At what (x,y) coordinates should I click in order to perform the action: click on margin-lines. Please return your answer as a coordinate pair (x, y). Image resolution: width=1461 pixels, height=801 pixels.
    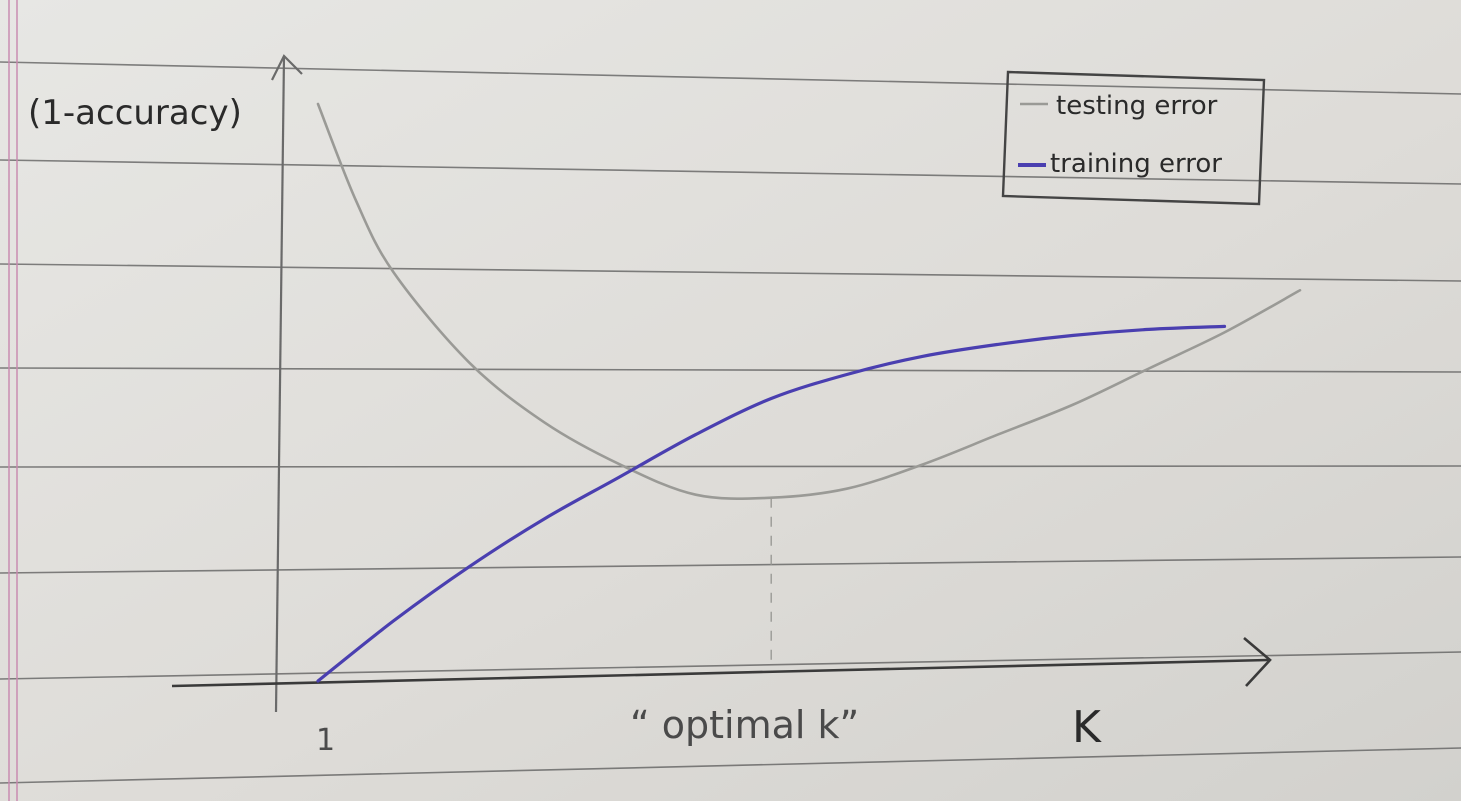
    Looking at the image, I should click on (13, 400).